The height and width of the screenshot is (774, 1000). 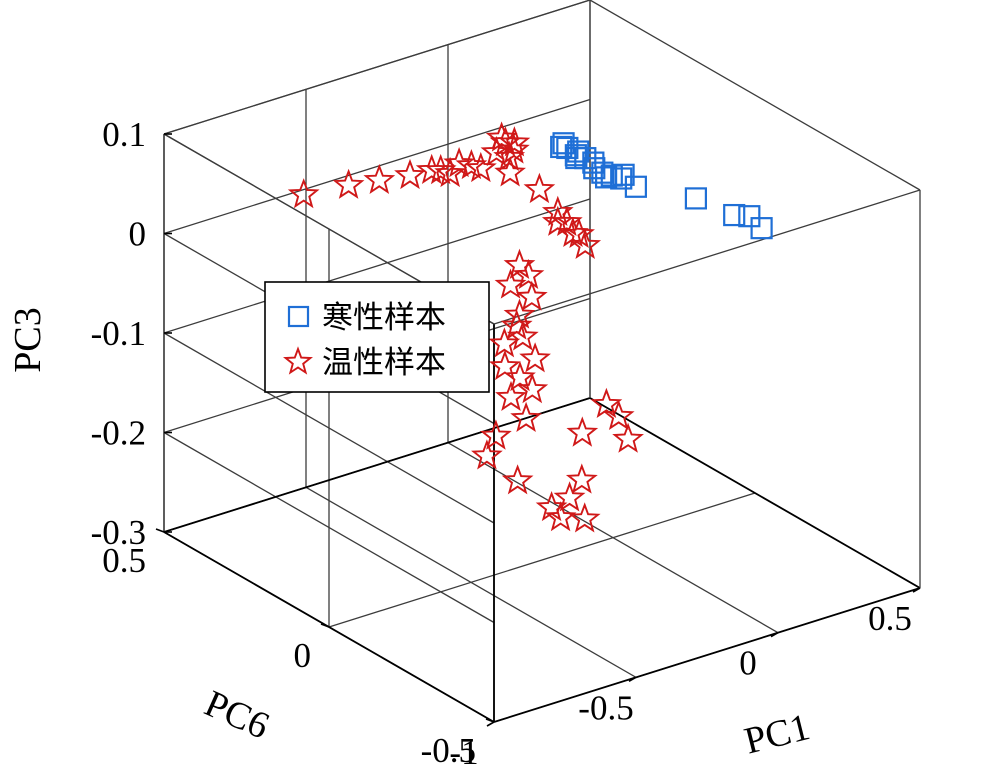 What do you see at coordinates (298, 316) in the screenshot?
I see `legend-marker-square` at bounding box center [298, 316].